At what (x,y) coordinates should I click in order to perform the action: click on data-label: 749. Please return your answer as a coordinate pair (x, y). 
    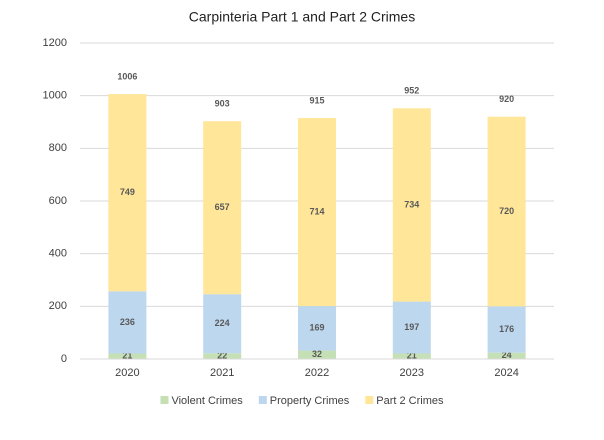
    Looking at the image, I should click on (127, 192).